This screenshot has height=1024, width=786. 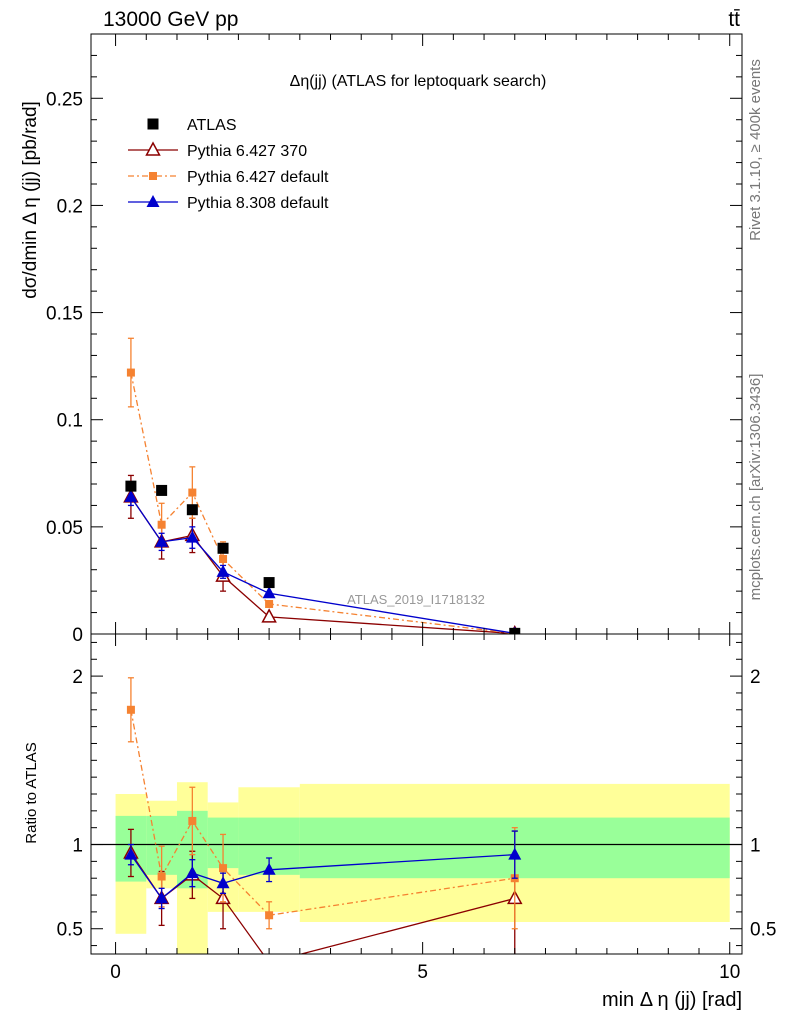 I want to click on x-tick-label: 10, so click(x=729, y=972).